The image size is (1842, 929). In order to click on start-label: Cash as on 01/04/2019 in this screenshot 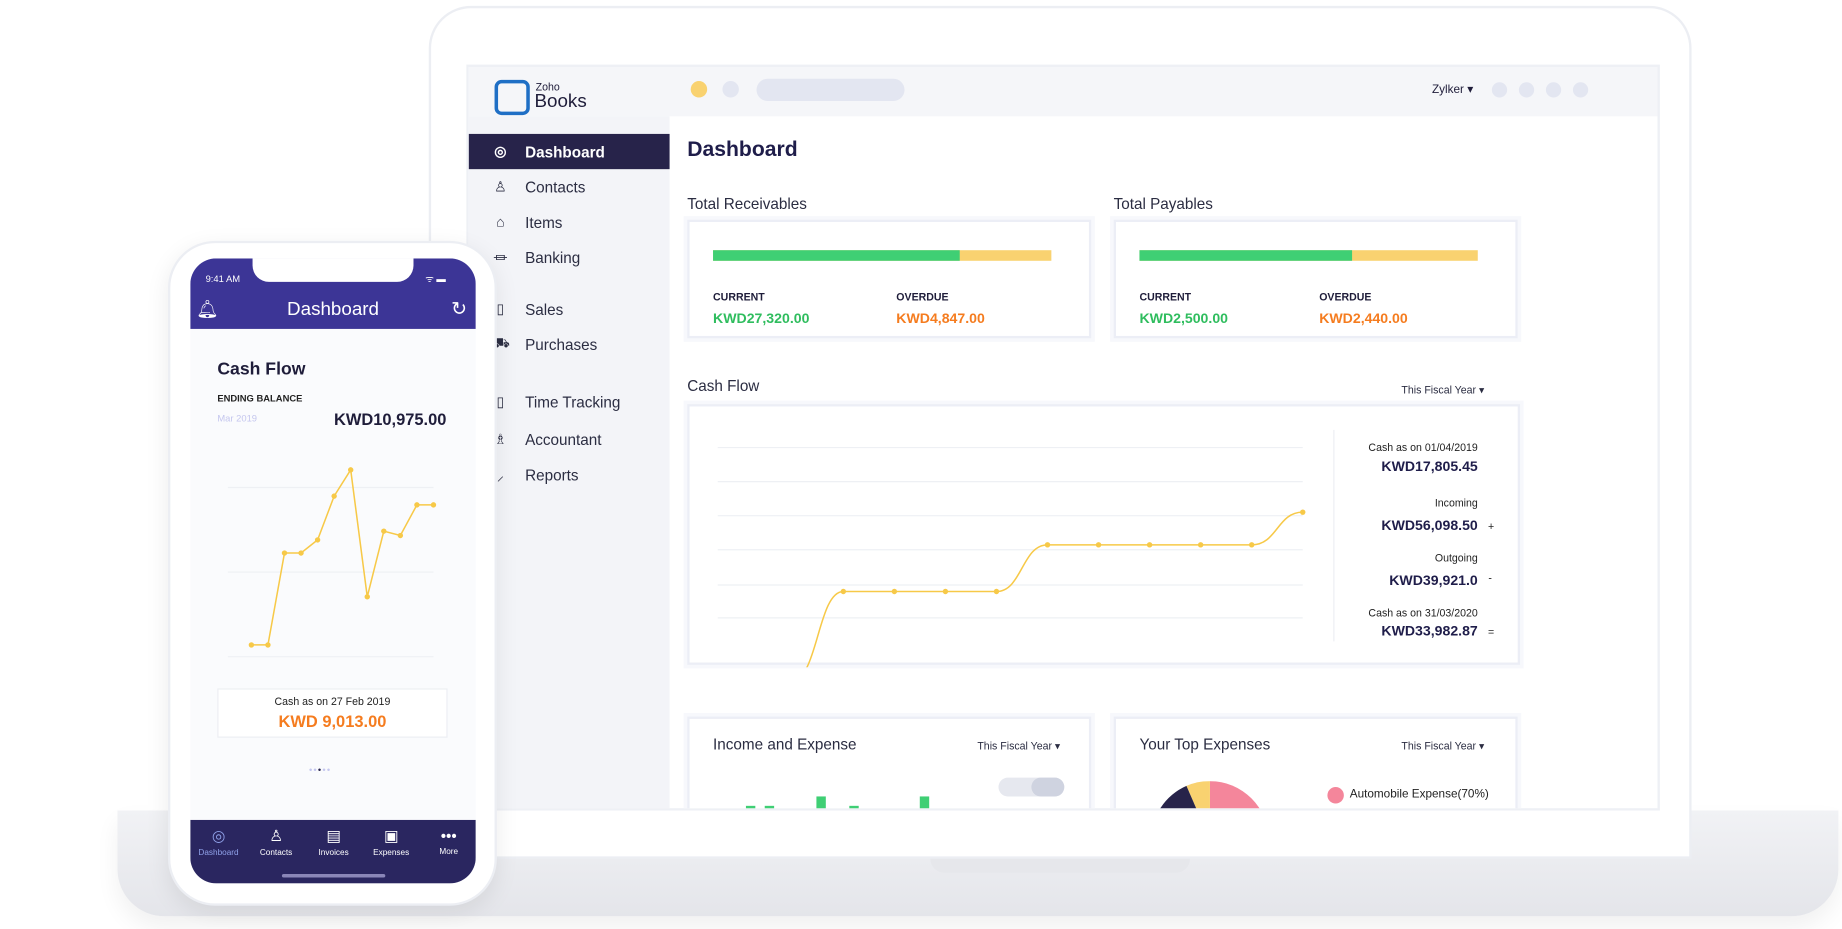, I will do `click(1423, 447)`.